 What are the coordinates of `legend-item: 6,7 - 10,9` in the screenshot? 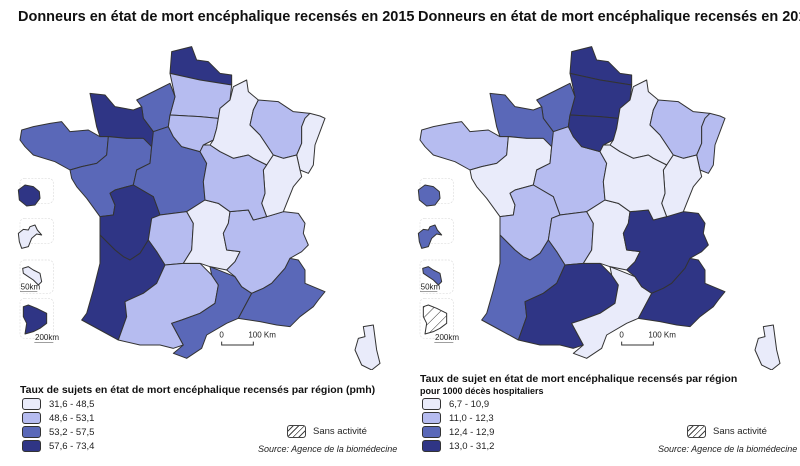 It's located at (455, 404).